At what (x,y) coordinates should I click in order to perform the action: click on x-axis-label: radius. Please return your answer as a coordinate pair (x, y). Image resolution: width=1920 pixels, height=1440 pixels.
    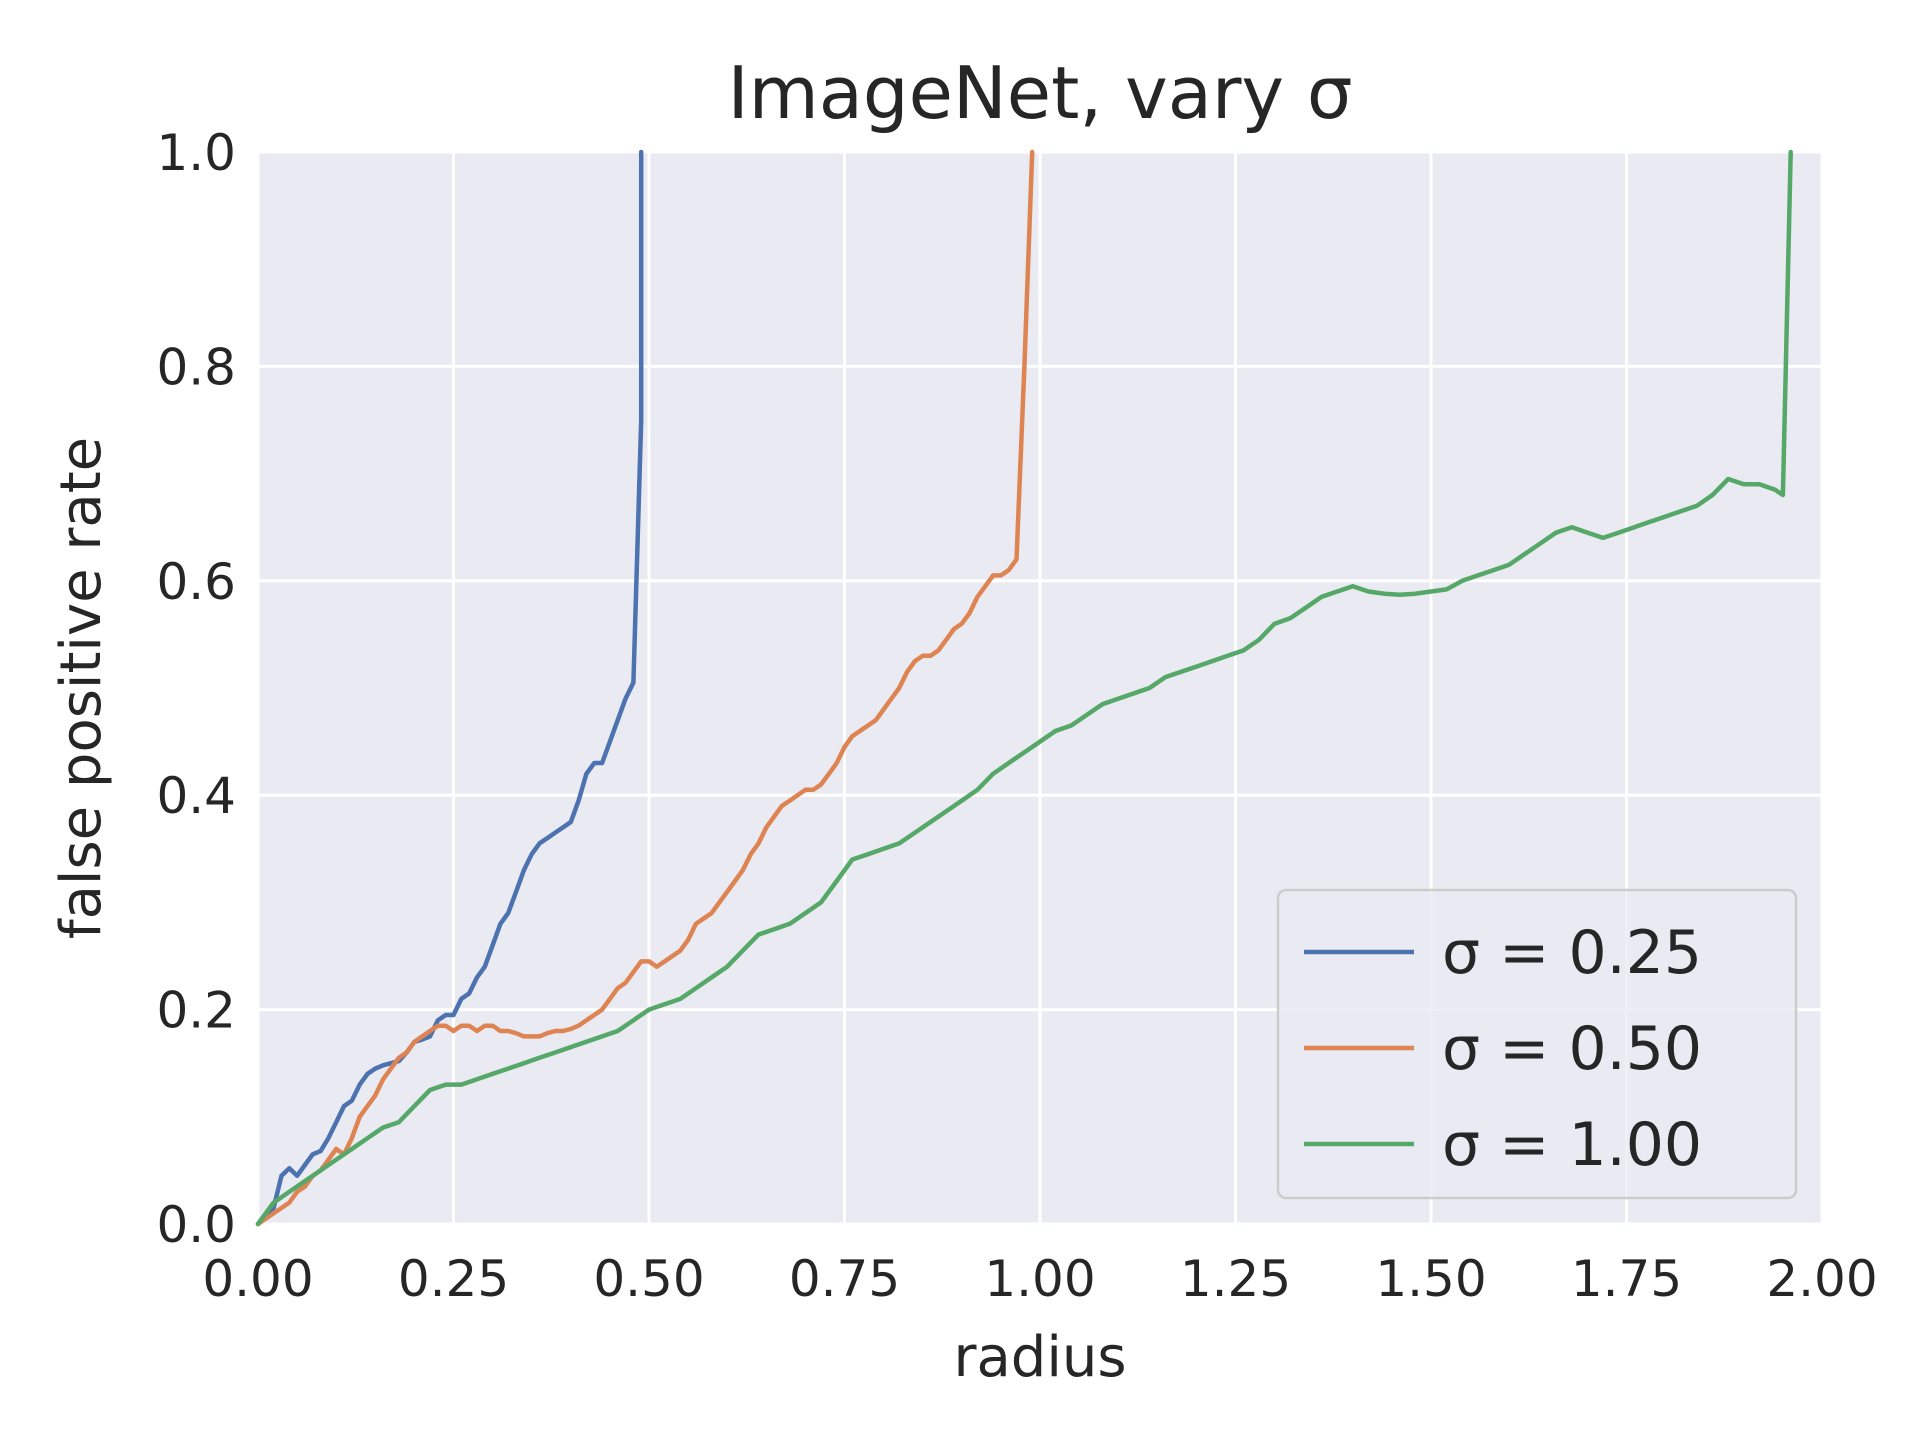
    Looking at the image, I should click on (1039, 1357).